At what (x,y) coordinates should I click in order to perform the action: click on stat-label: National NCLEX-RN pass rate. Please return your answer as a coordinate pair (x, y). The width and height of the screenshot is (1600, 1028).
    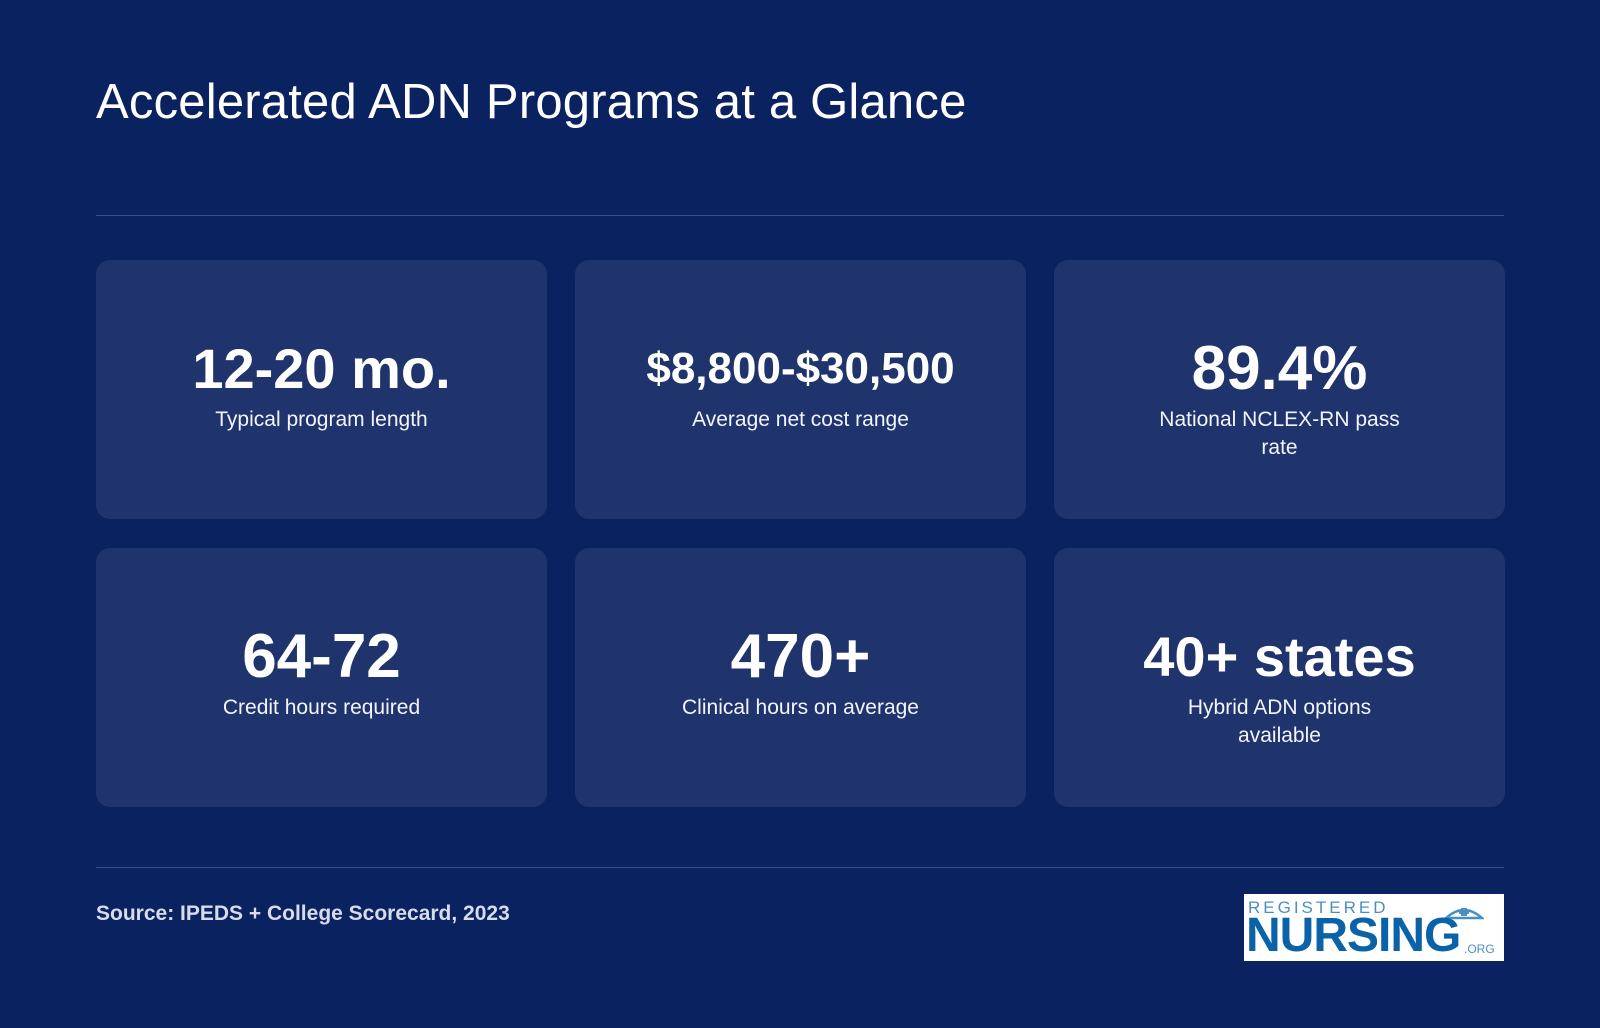
    Looking at the image, I should click on (1279, 433).